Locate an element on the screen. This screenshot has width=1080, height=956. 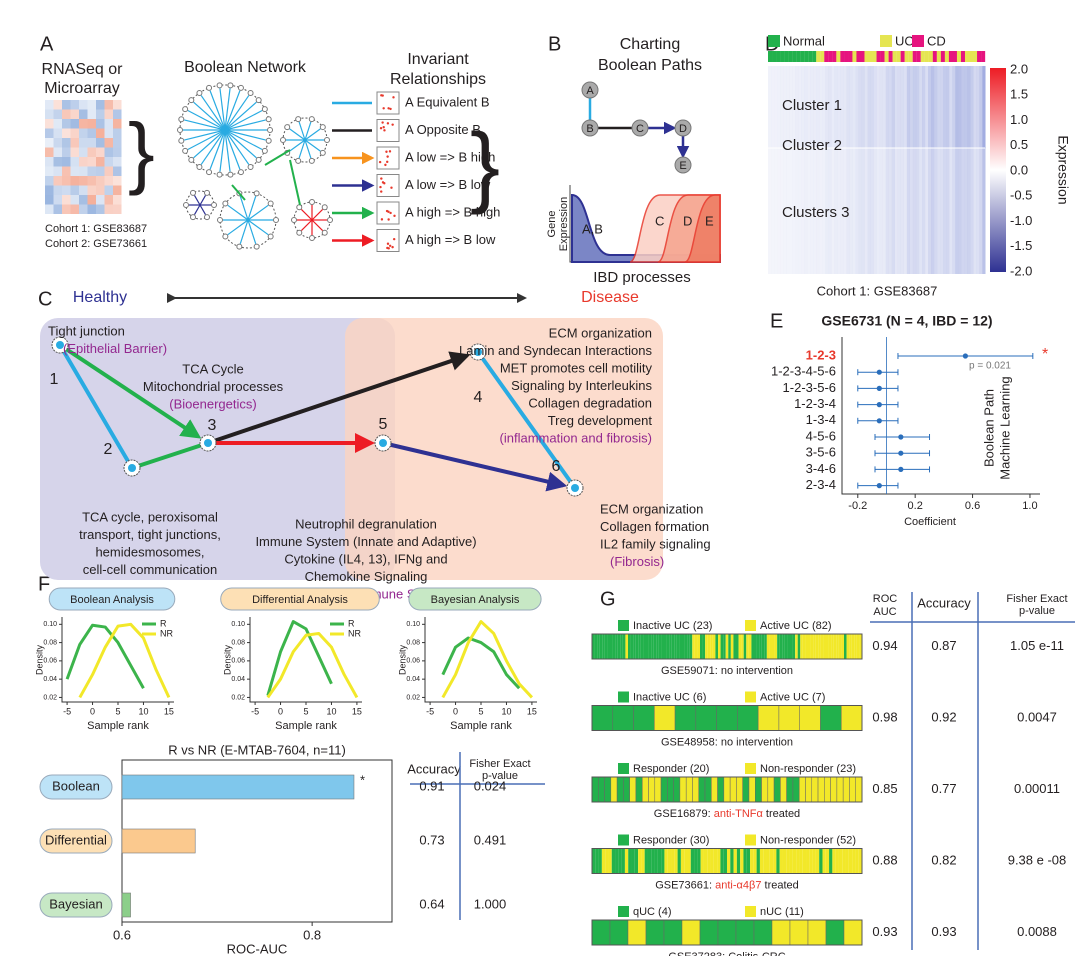
path-node is located at coordinates (683, 128).